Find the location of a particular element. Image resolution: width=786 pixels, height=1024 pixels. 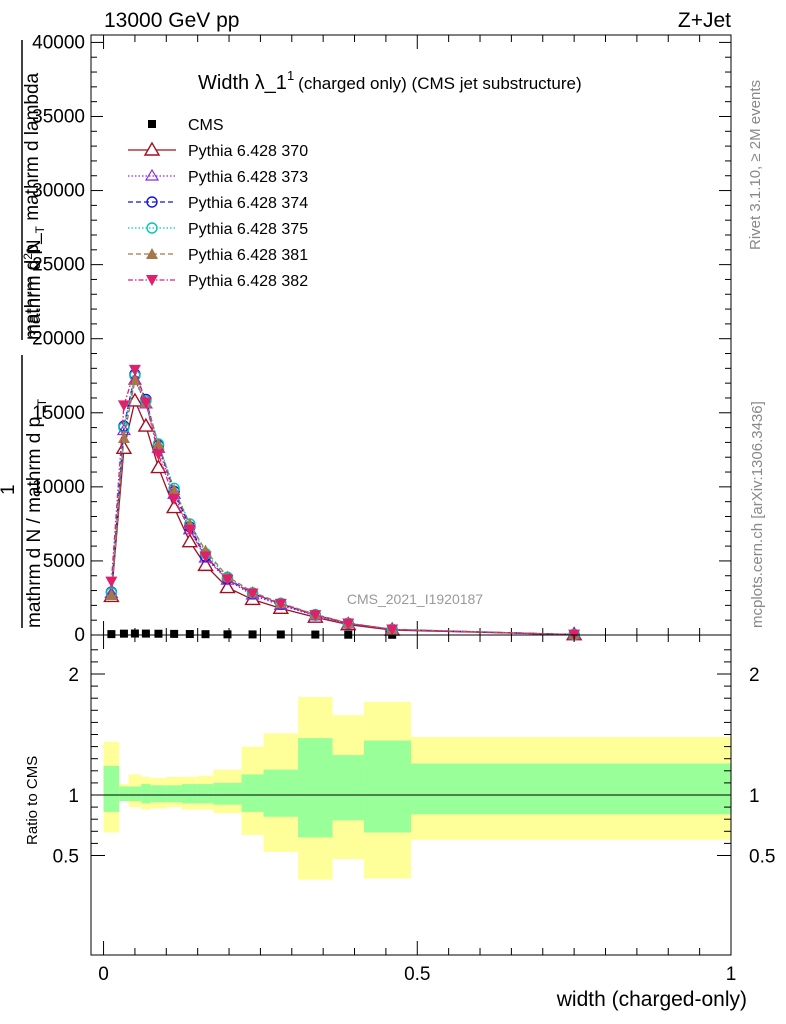

main-ytick-label: 40000 is located at coordinates (58, 42).